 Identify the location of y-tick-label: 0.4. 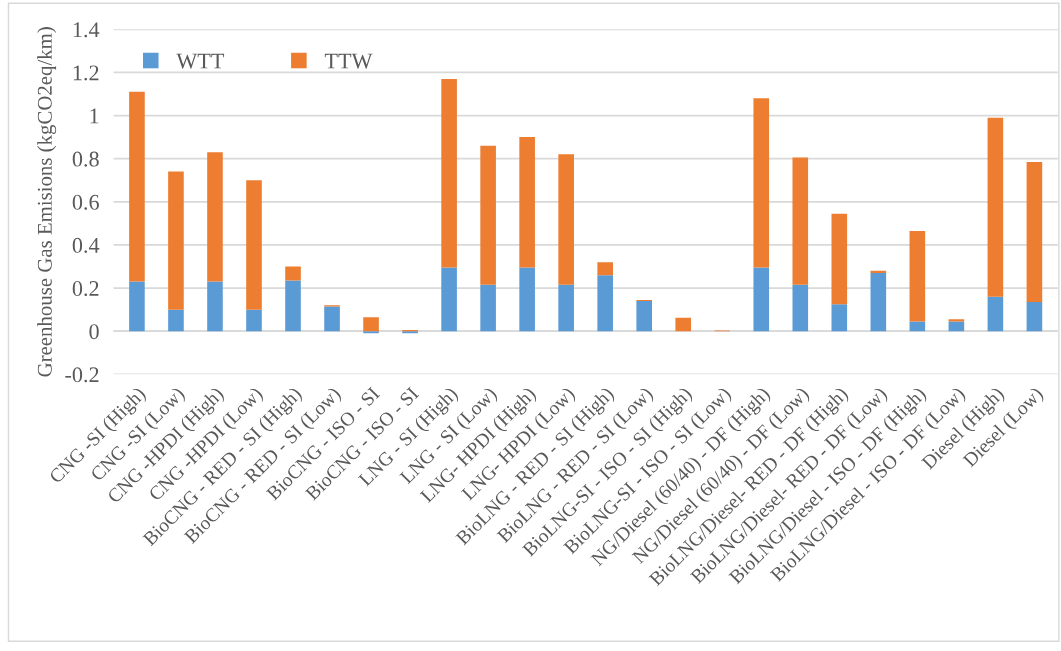
(86, 245).